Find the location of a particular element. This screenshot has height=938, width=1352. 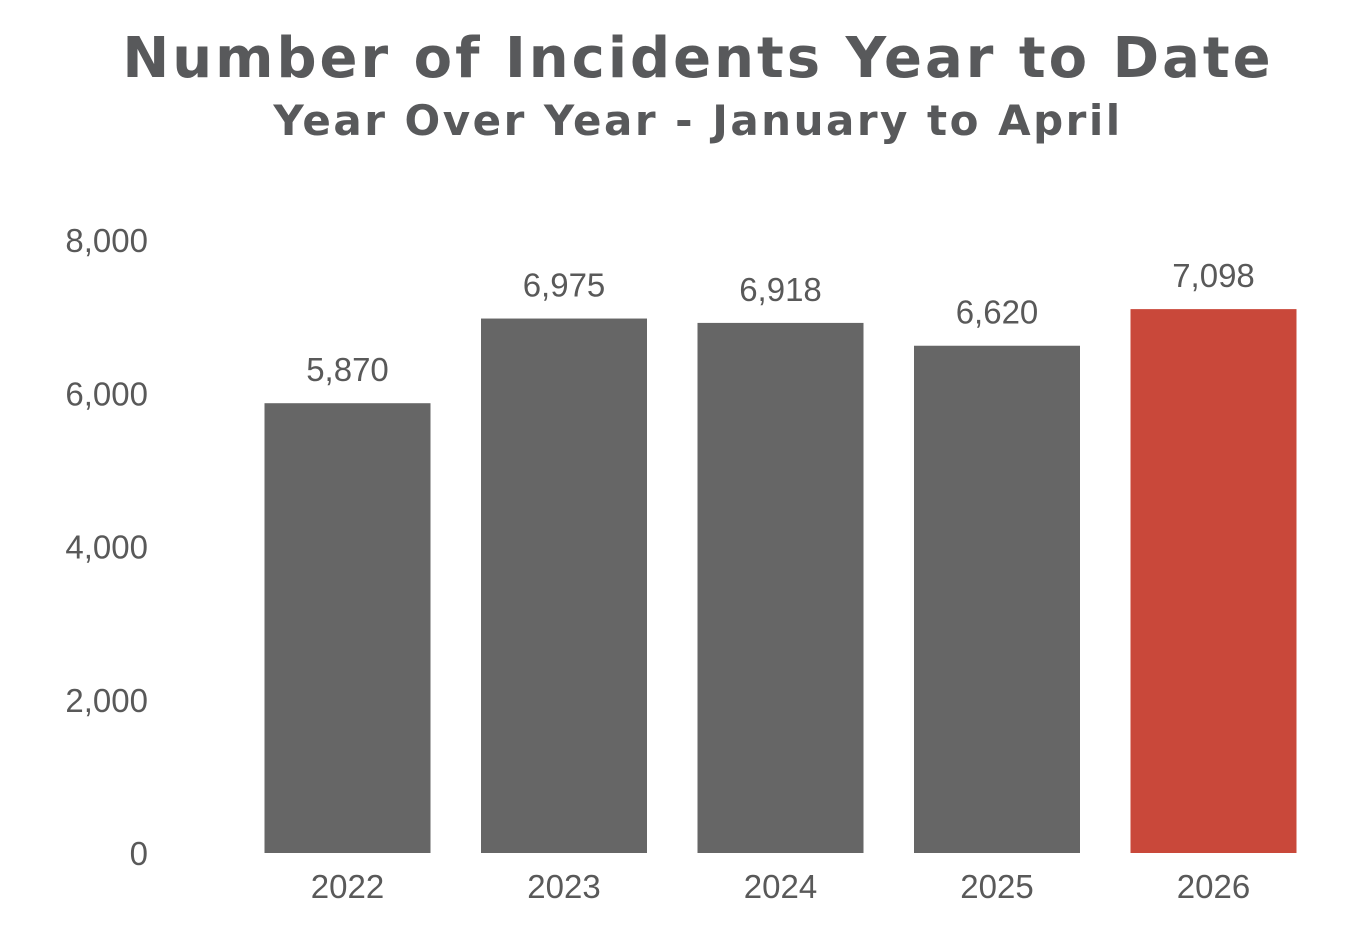

chart-title: Number of Incidents Year to Date is located at coordinates (698, 58).